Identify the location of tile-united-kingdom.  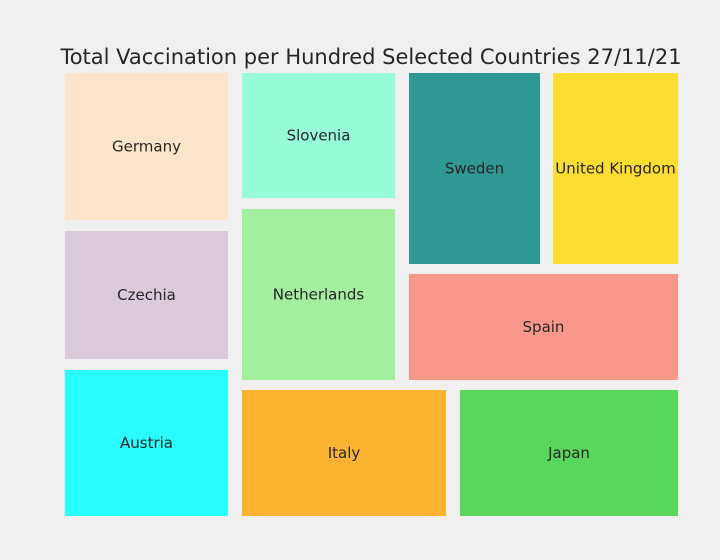
(615, 168).